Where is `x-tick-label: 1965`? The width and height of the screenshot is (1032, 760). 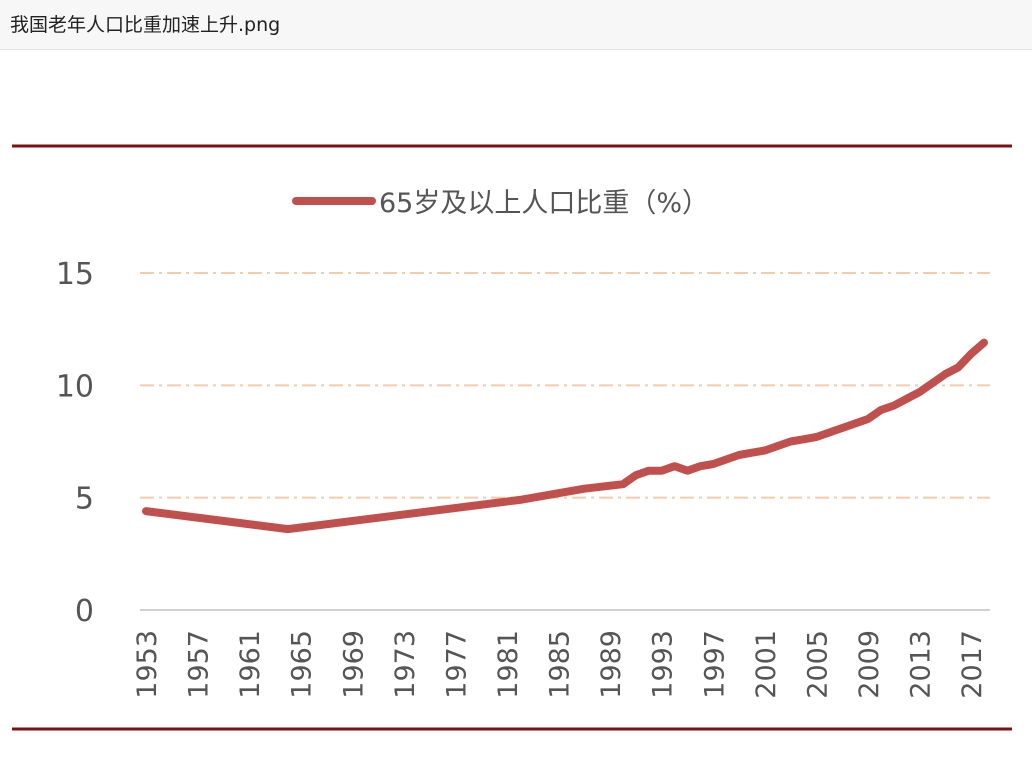
x-tick-label: 1965 is located at coordinates (302, 664).